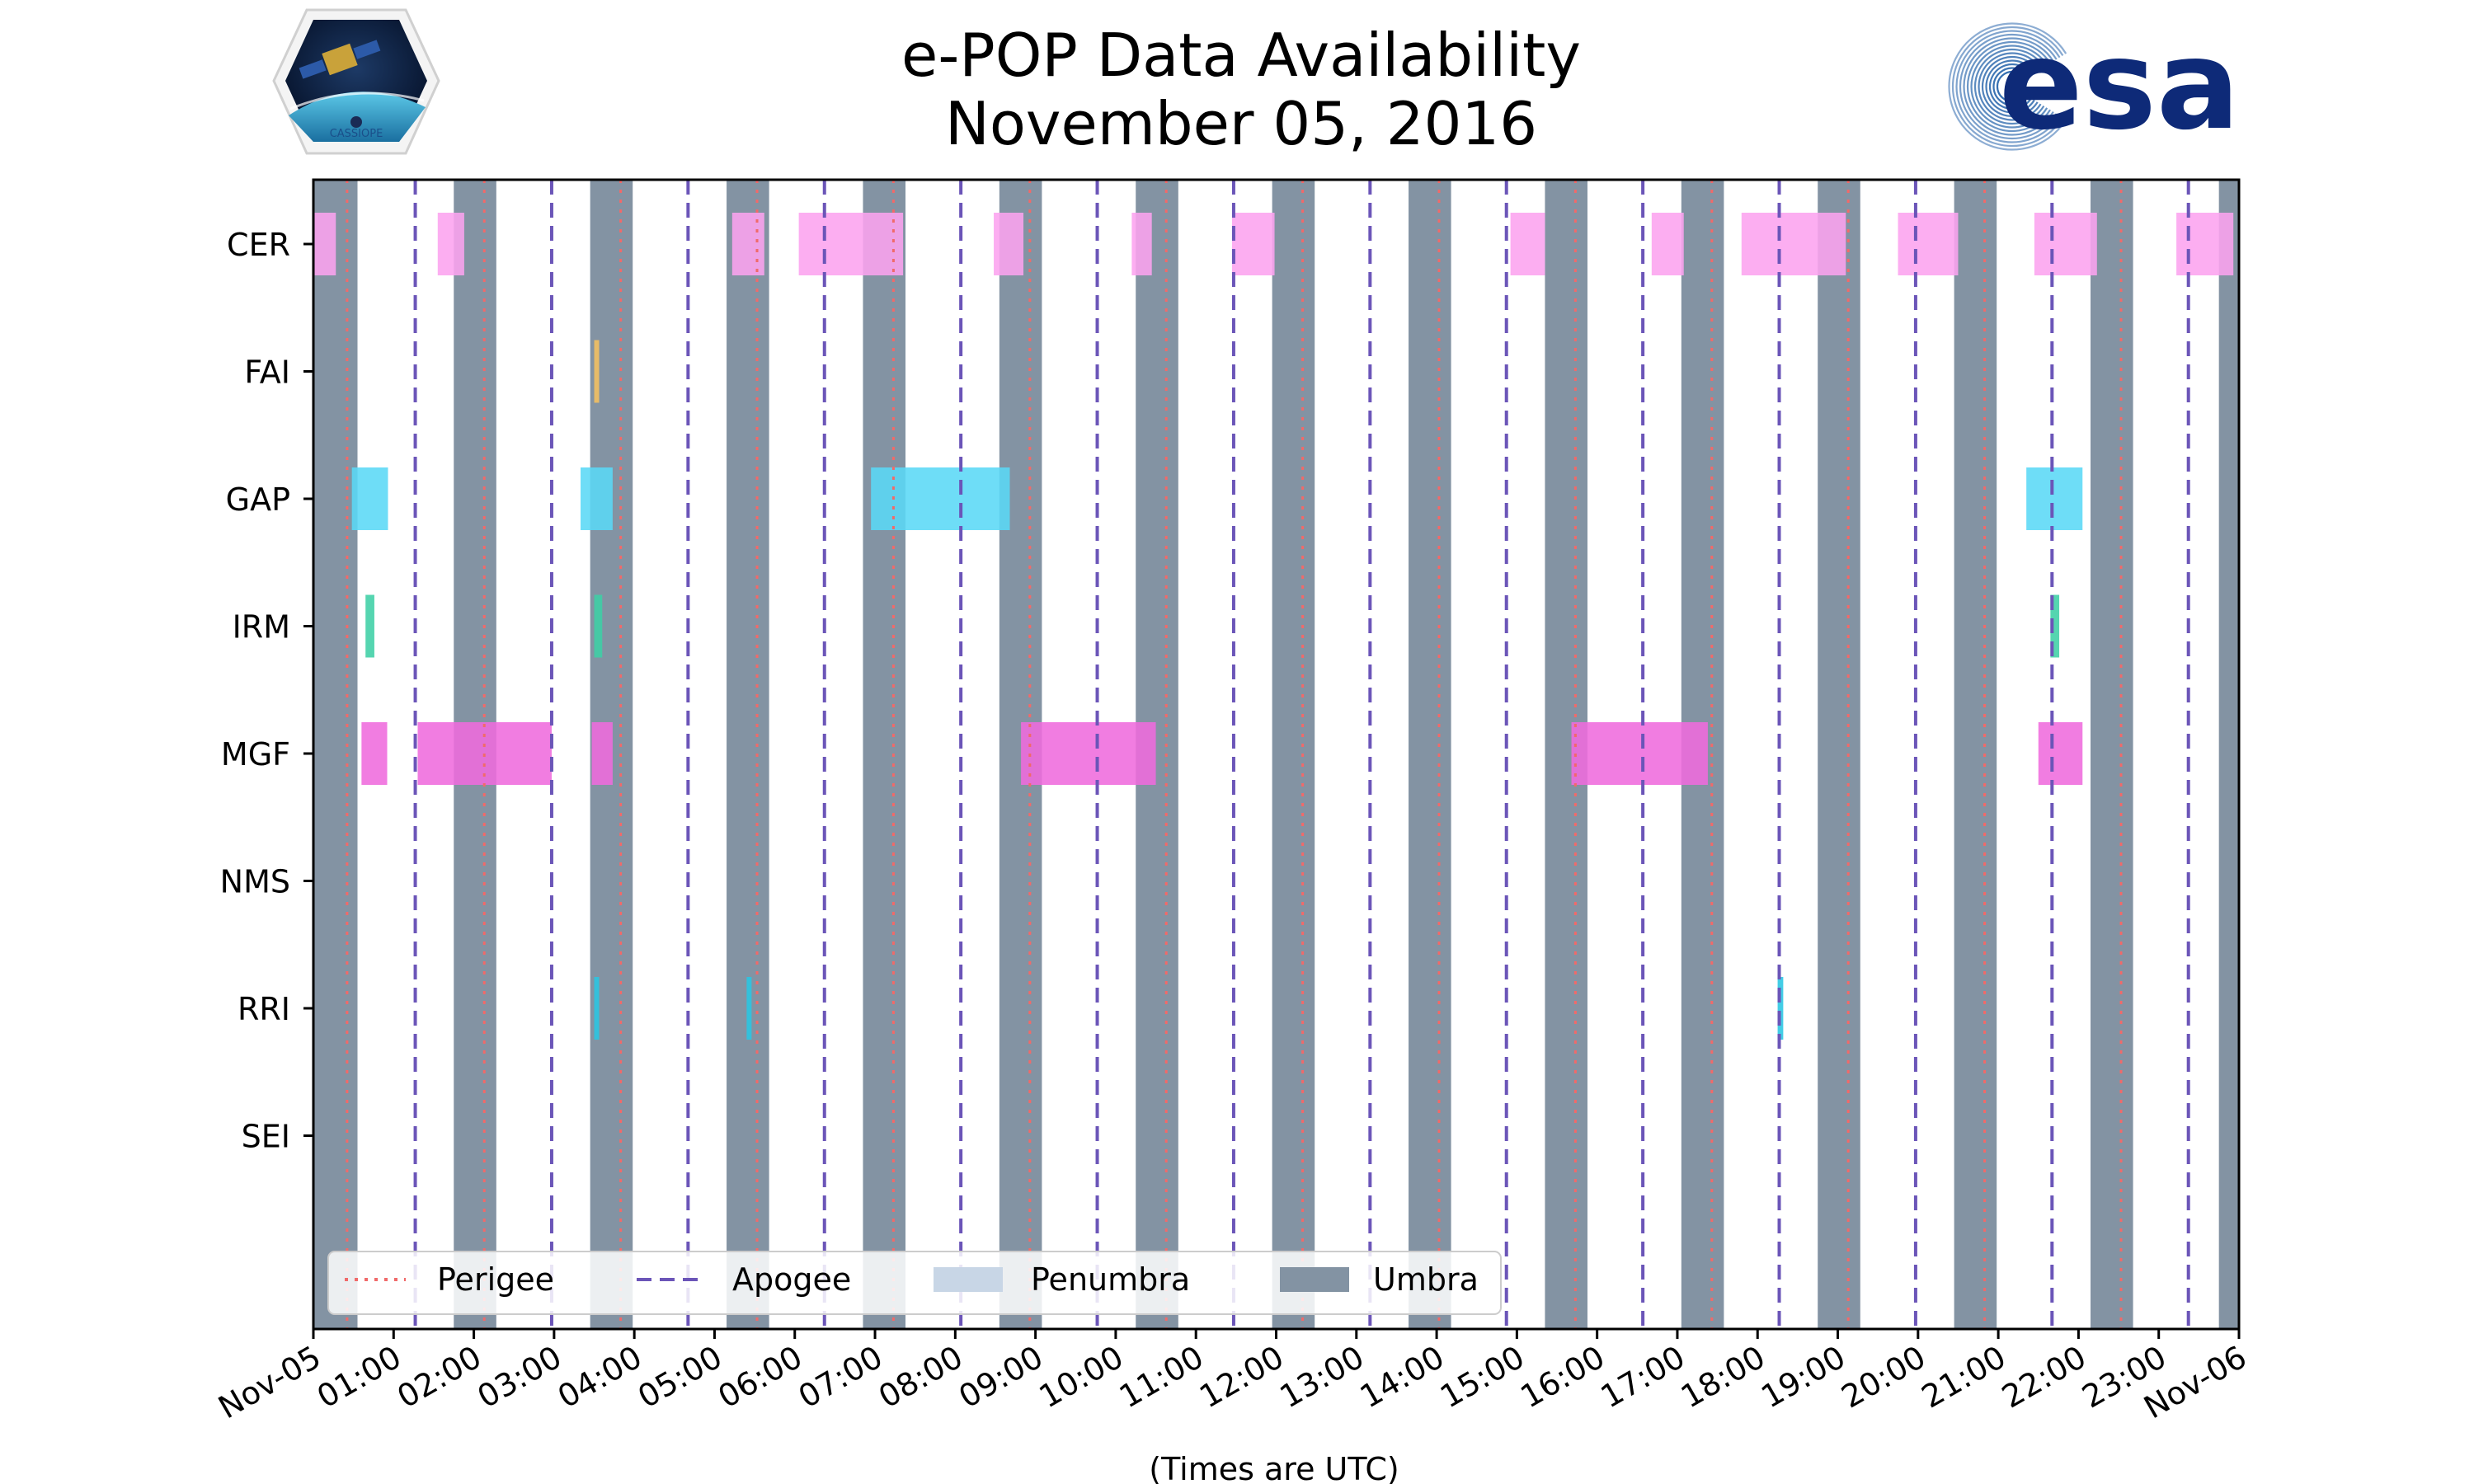 This screenshot has width=2474, height=1484. Describe the element at coordinates (1110, 1279) in the screenshot. I see `legend-label-penumbra: Penumbra` at that location.